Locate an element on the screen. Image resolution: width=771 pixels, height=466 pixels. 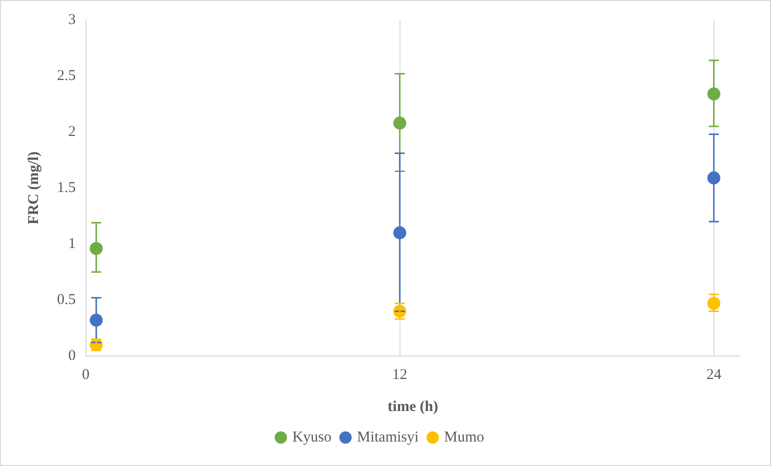
y-tick-label: 2 is located at coordinates (72, 132).